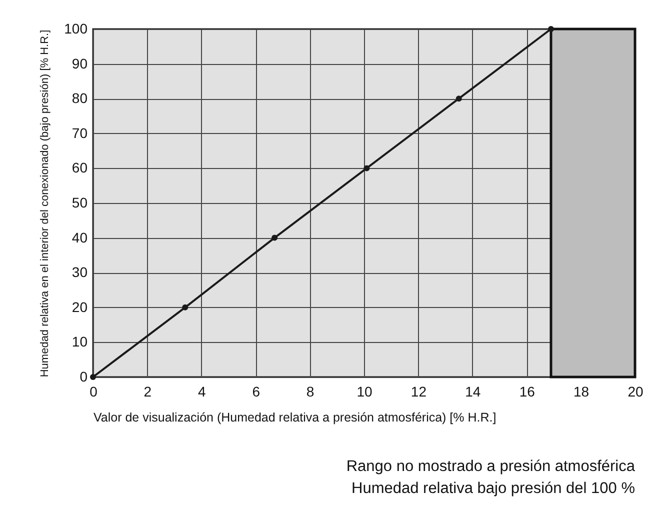 The height and width of the screenshot is (509, 658). I want to click on x-tick-label: 12, so click(418, 392).